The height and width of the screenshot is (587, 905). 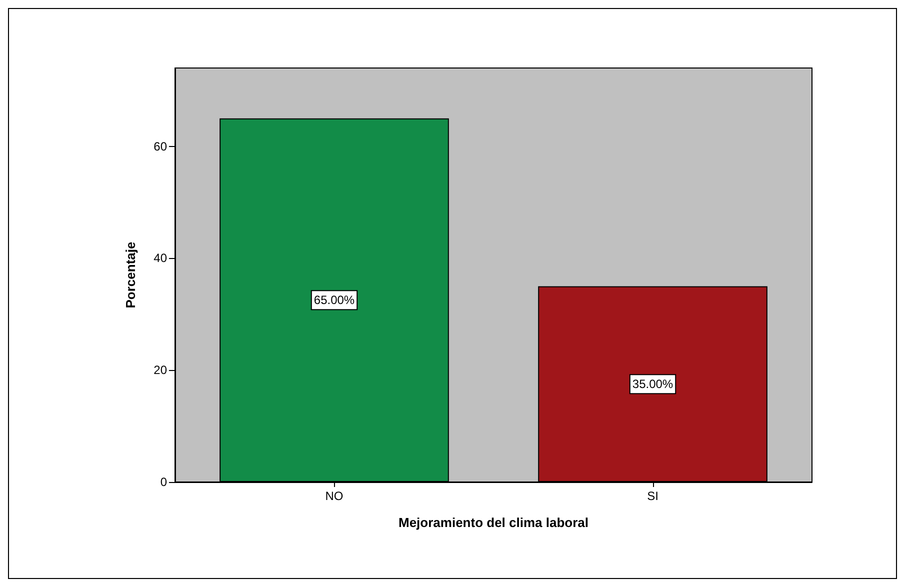 What do you see at coordinates (334, 496) in the screenshot?
I see `x-tick-label: NO` at bounding box center [334, 496].